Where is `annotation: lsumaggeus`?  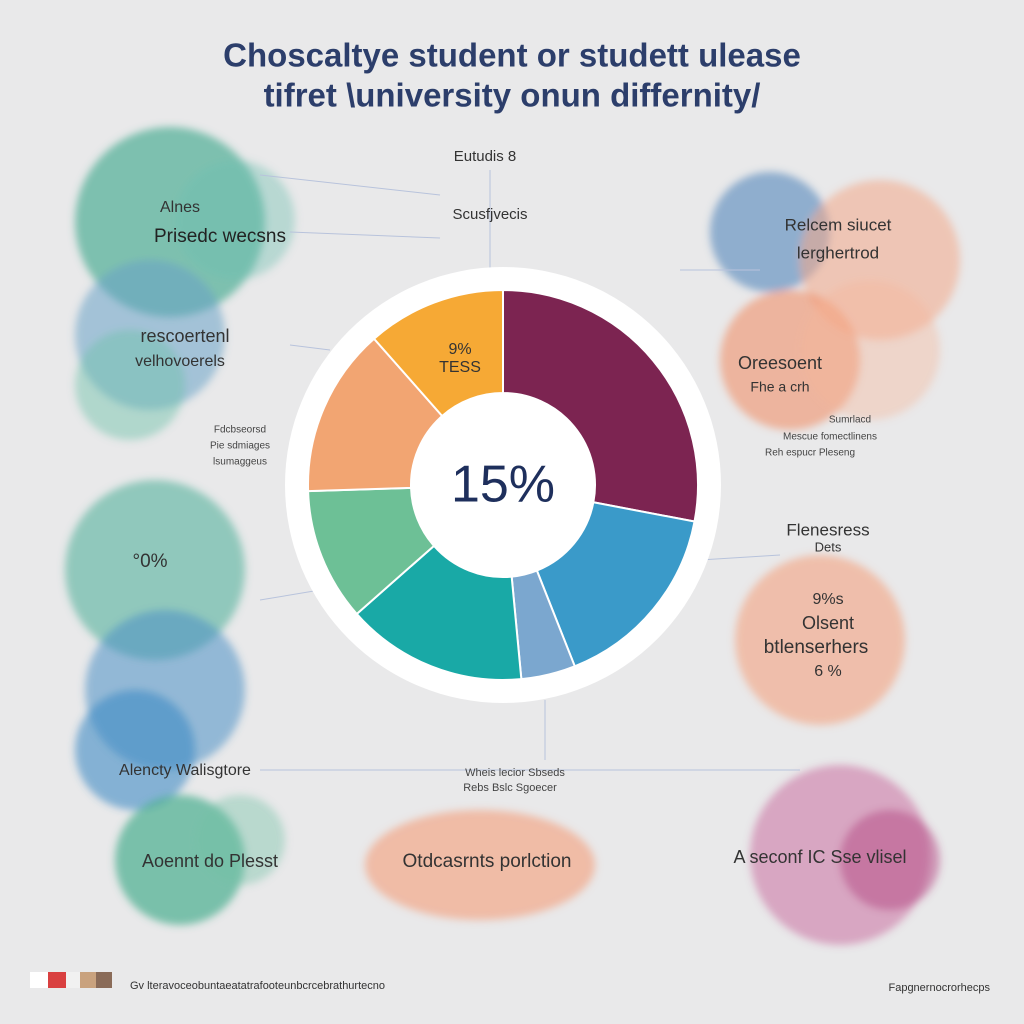
annotation: lsumaggeus is located at coordinates (240, 462).